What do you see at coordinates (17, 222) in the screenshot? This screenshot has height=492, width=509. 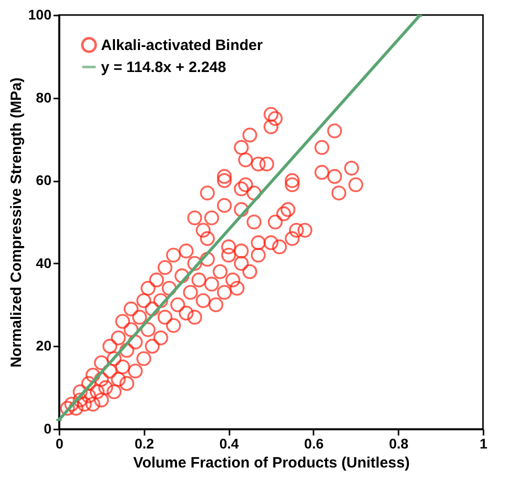 I see `y-axis-title: Normalized Compressive Strength (MPa)` at bounding box center [17, 222].